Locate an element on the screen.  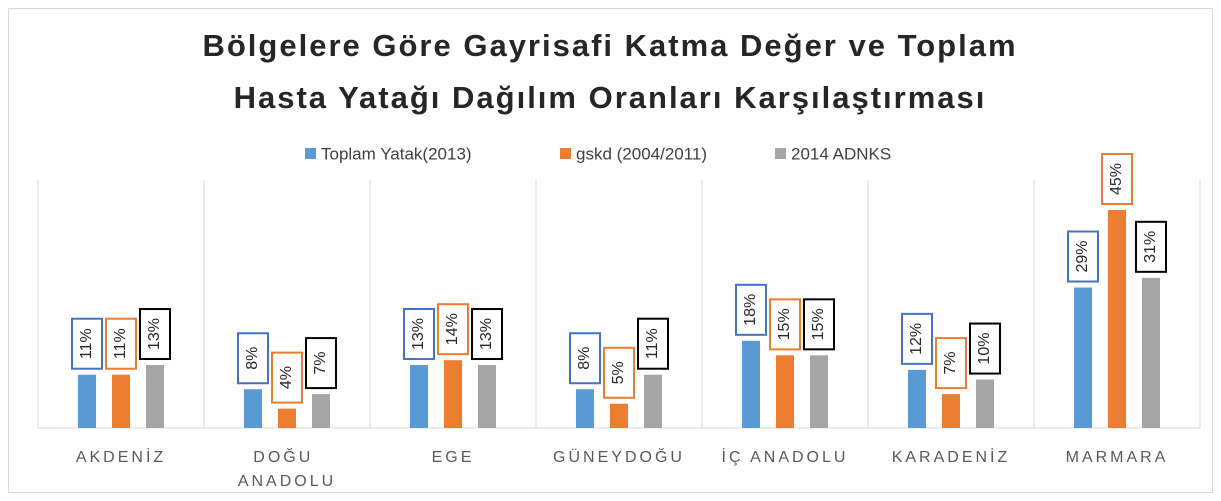
value-label: 4% is located at coordinates (286, 377).